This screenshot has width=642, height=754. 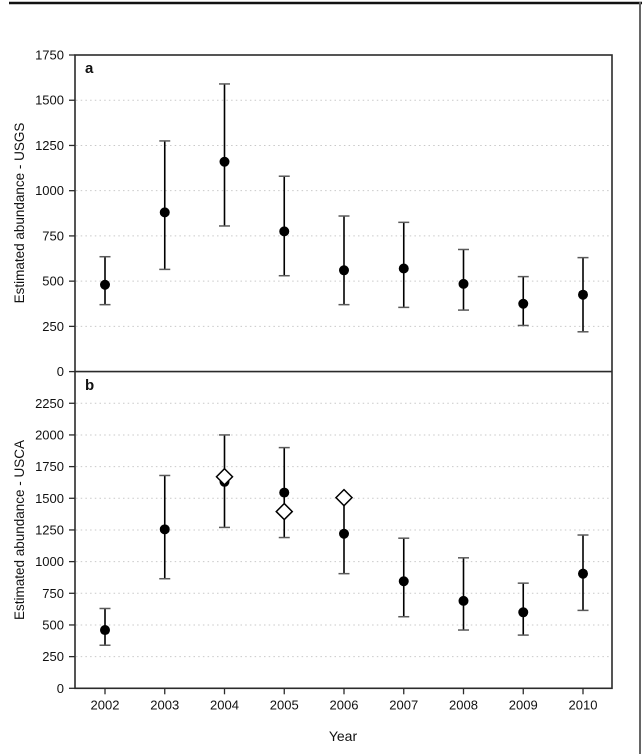 What do you see at coordinates (89, 385) in the screenshot?
I see `panel-b-label: b` at bounding box center [89, 385].